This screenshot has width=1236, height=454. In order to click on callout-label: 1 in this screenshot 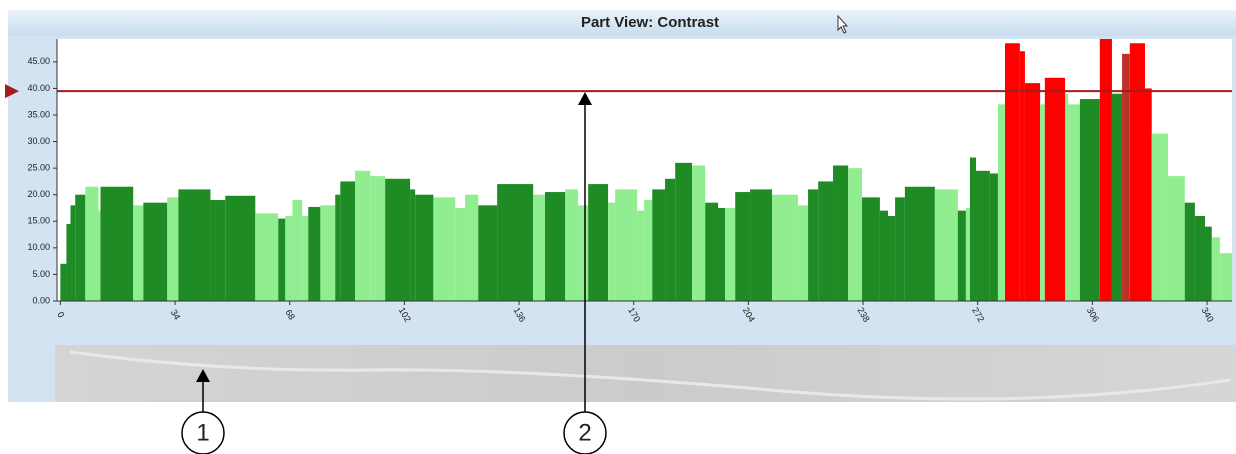, I will do `click(202, 432)`.